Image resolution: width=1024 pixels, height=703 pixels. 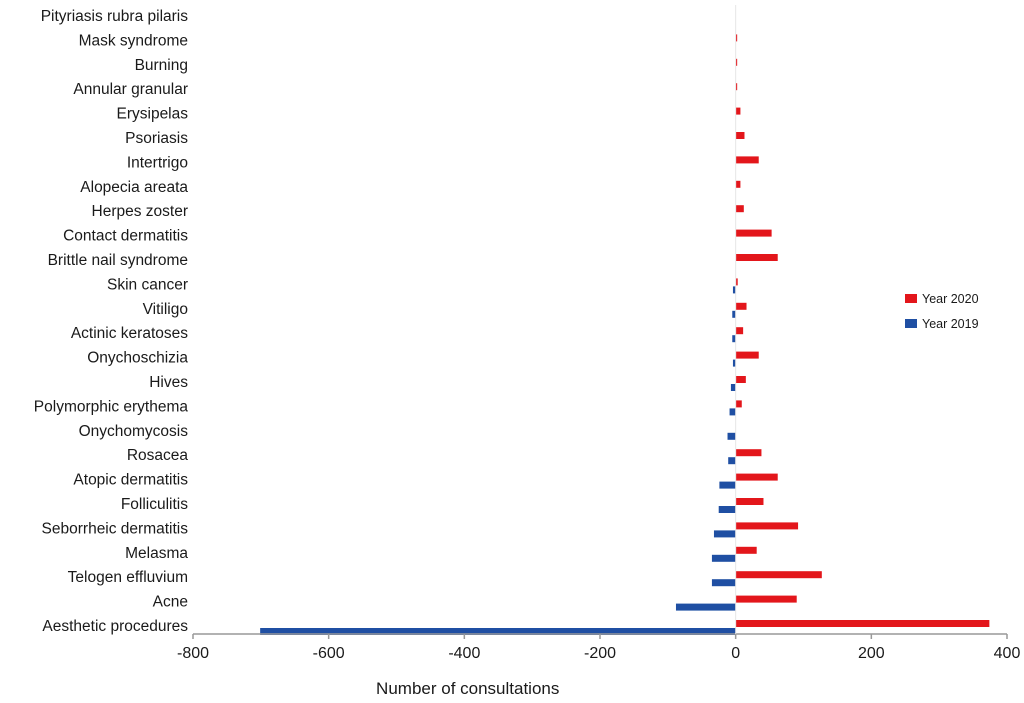 I want to click on category-label: Folliculitis, so click(x=154, y=504).